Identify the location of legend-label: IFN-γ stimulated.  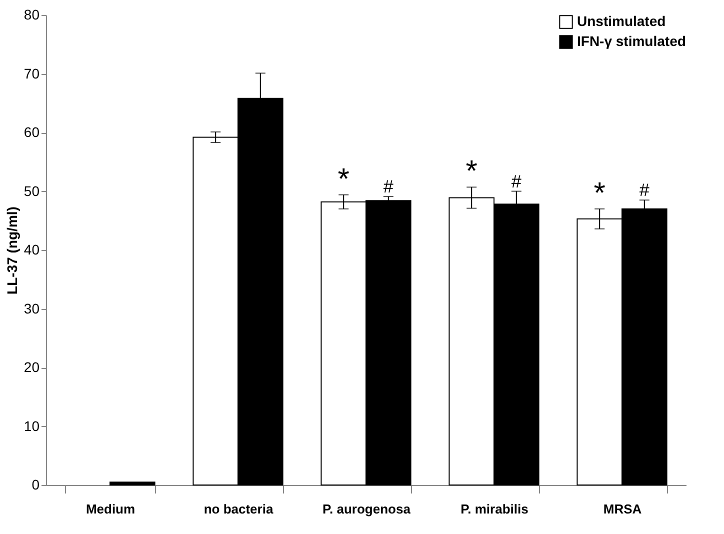
(631, 41).